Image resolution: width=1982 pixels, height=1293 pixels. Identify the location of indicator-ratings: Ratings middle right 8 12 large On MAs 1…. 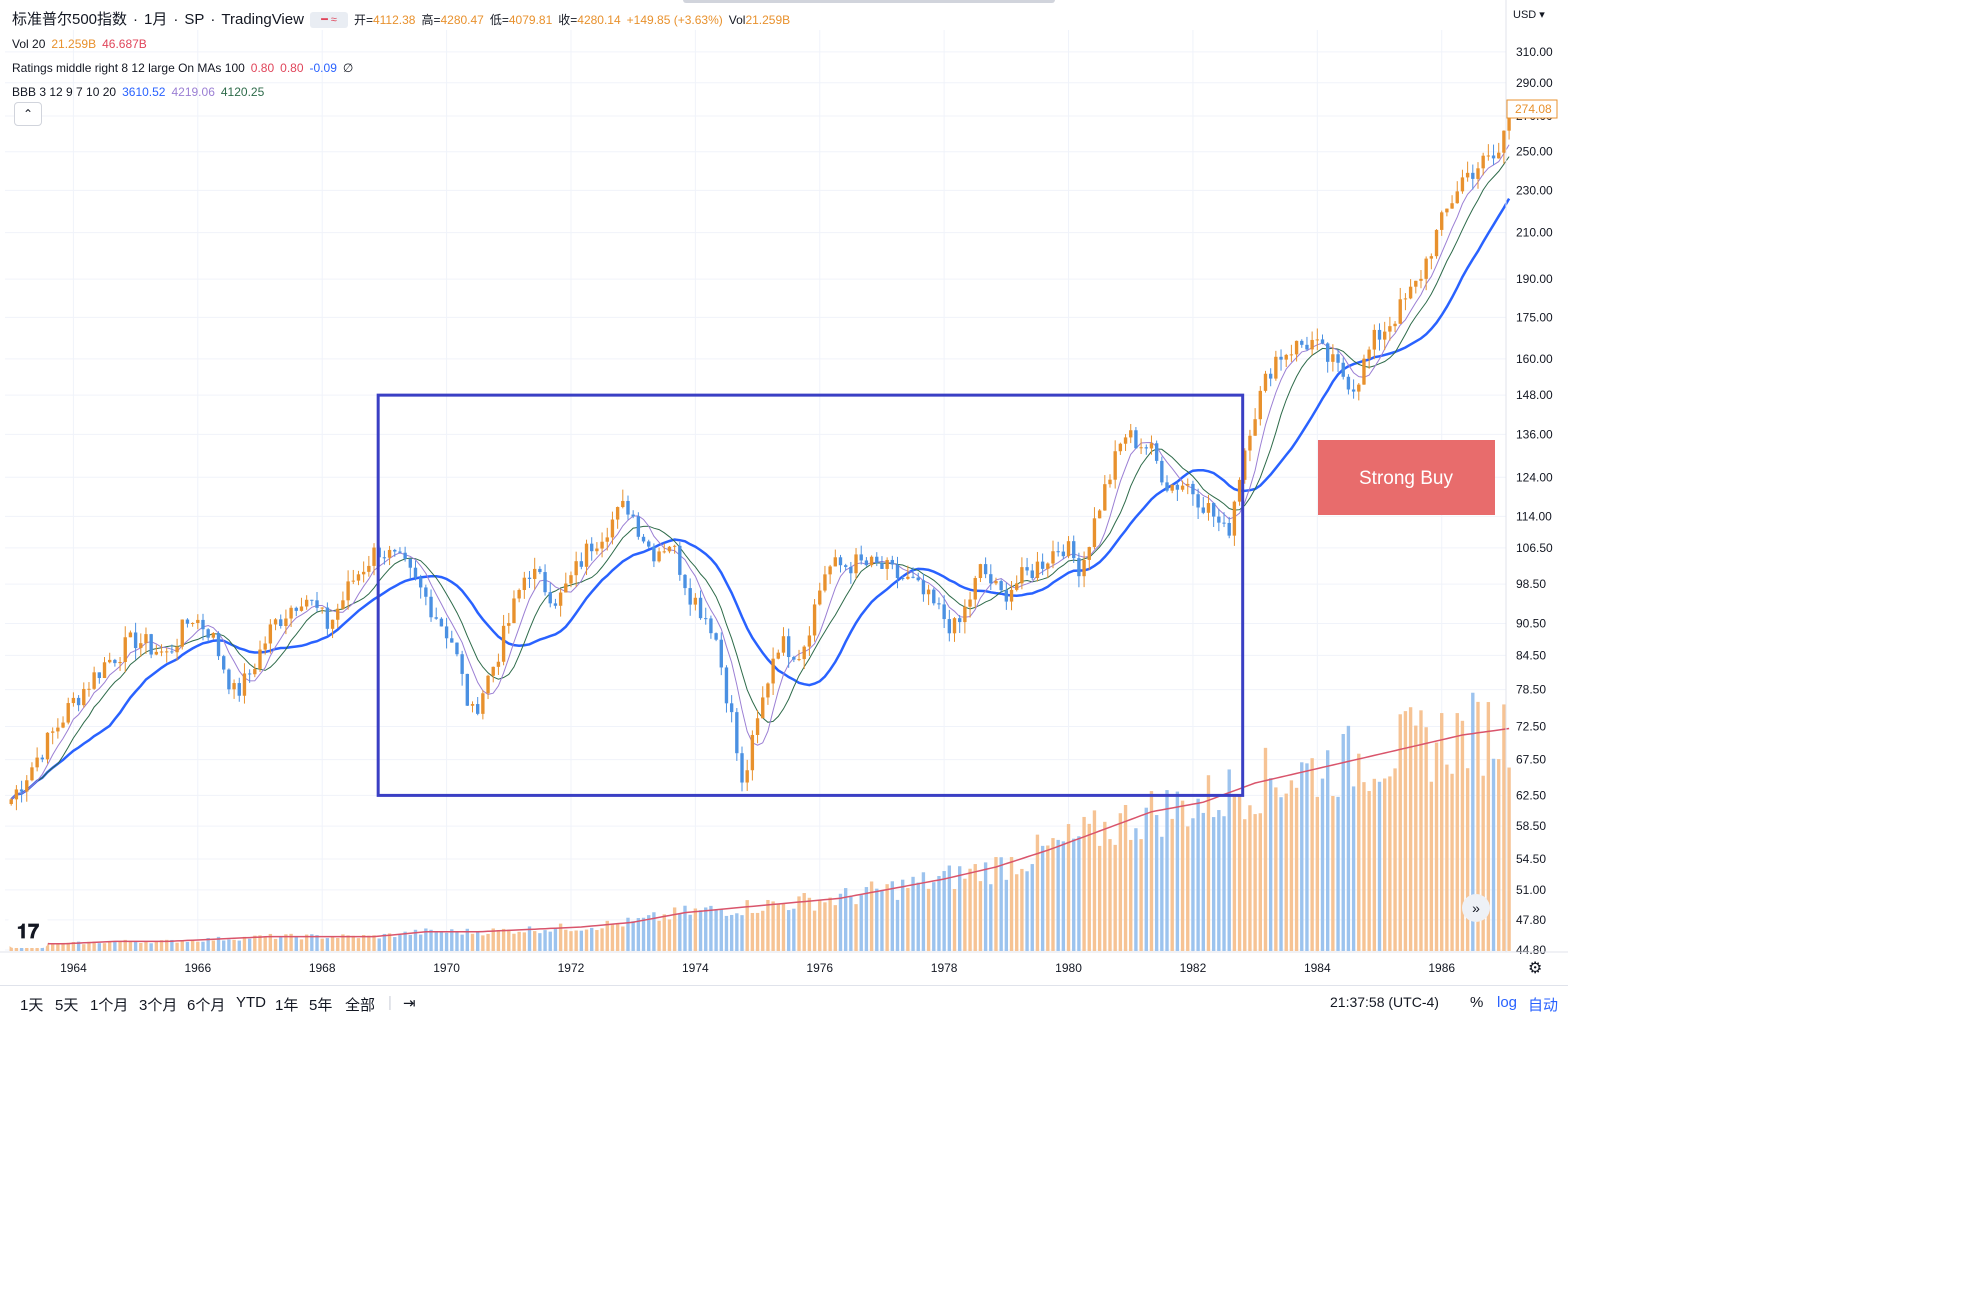
(401, 68).